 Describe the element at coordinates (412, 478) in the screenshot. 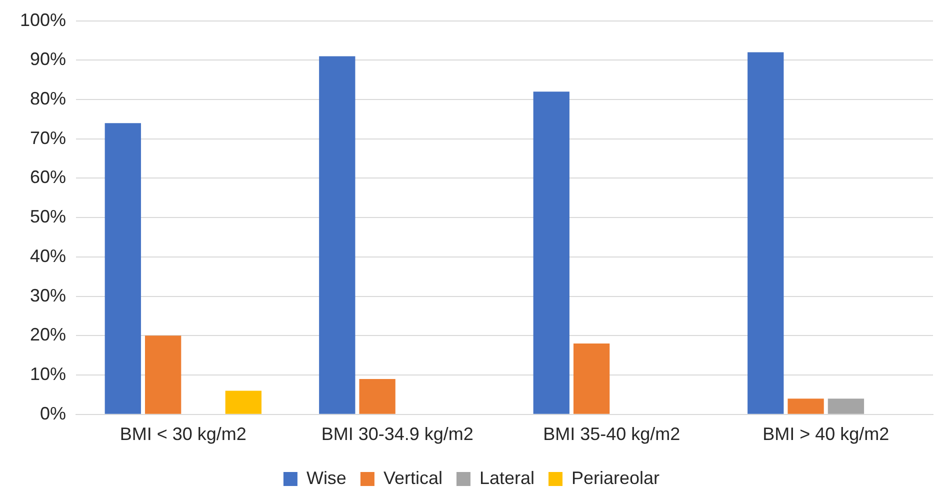

I see `legend-label: Vertical` at that location.